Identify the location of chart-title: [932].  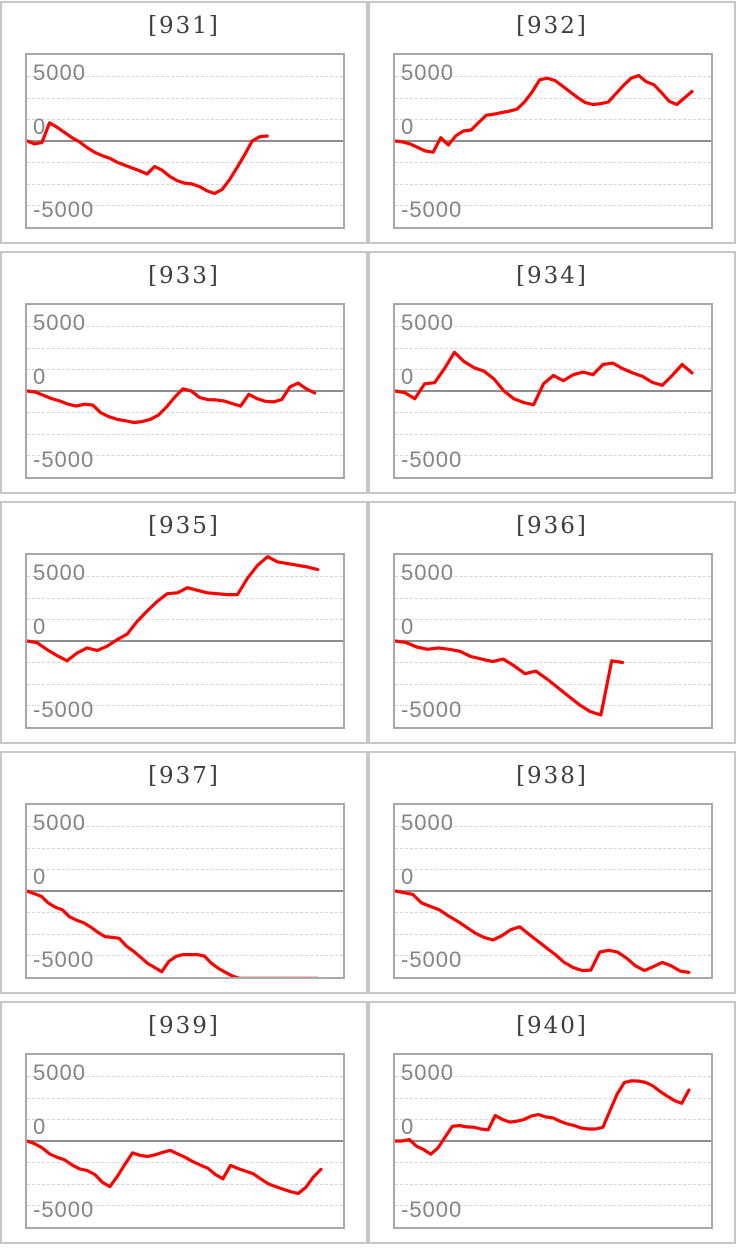
(552, 26).